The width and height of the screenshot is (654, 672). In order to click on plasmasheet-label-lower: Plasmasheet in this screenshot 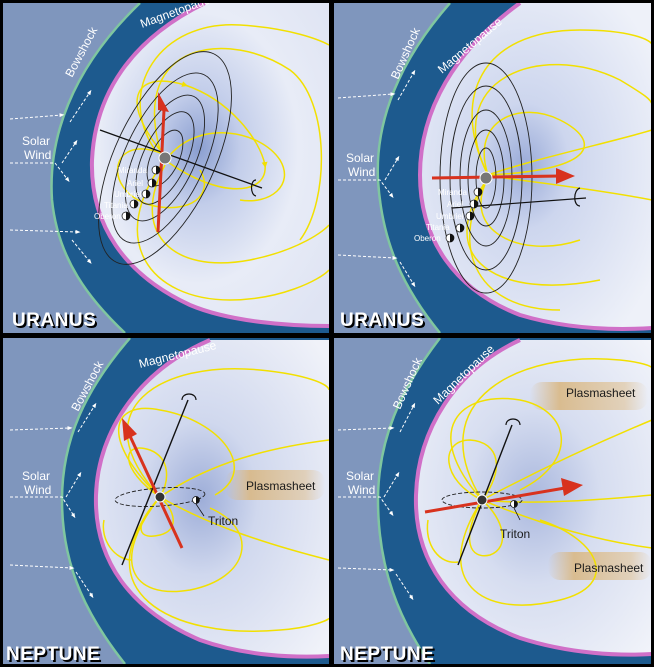, I will do `click(609, 568)`.